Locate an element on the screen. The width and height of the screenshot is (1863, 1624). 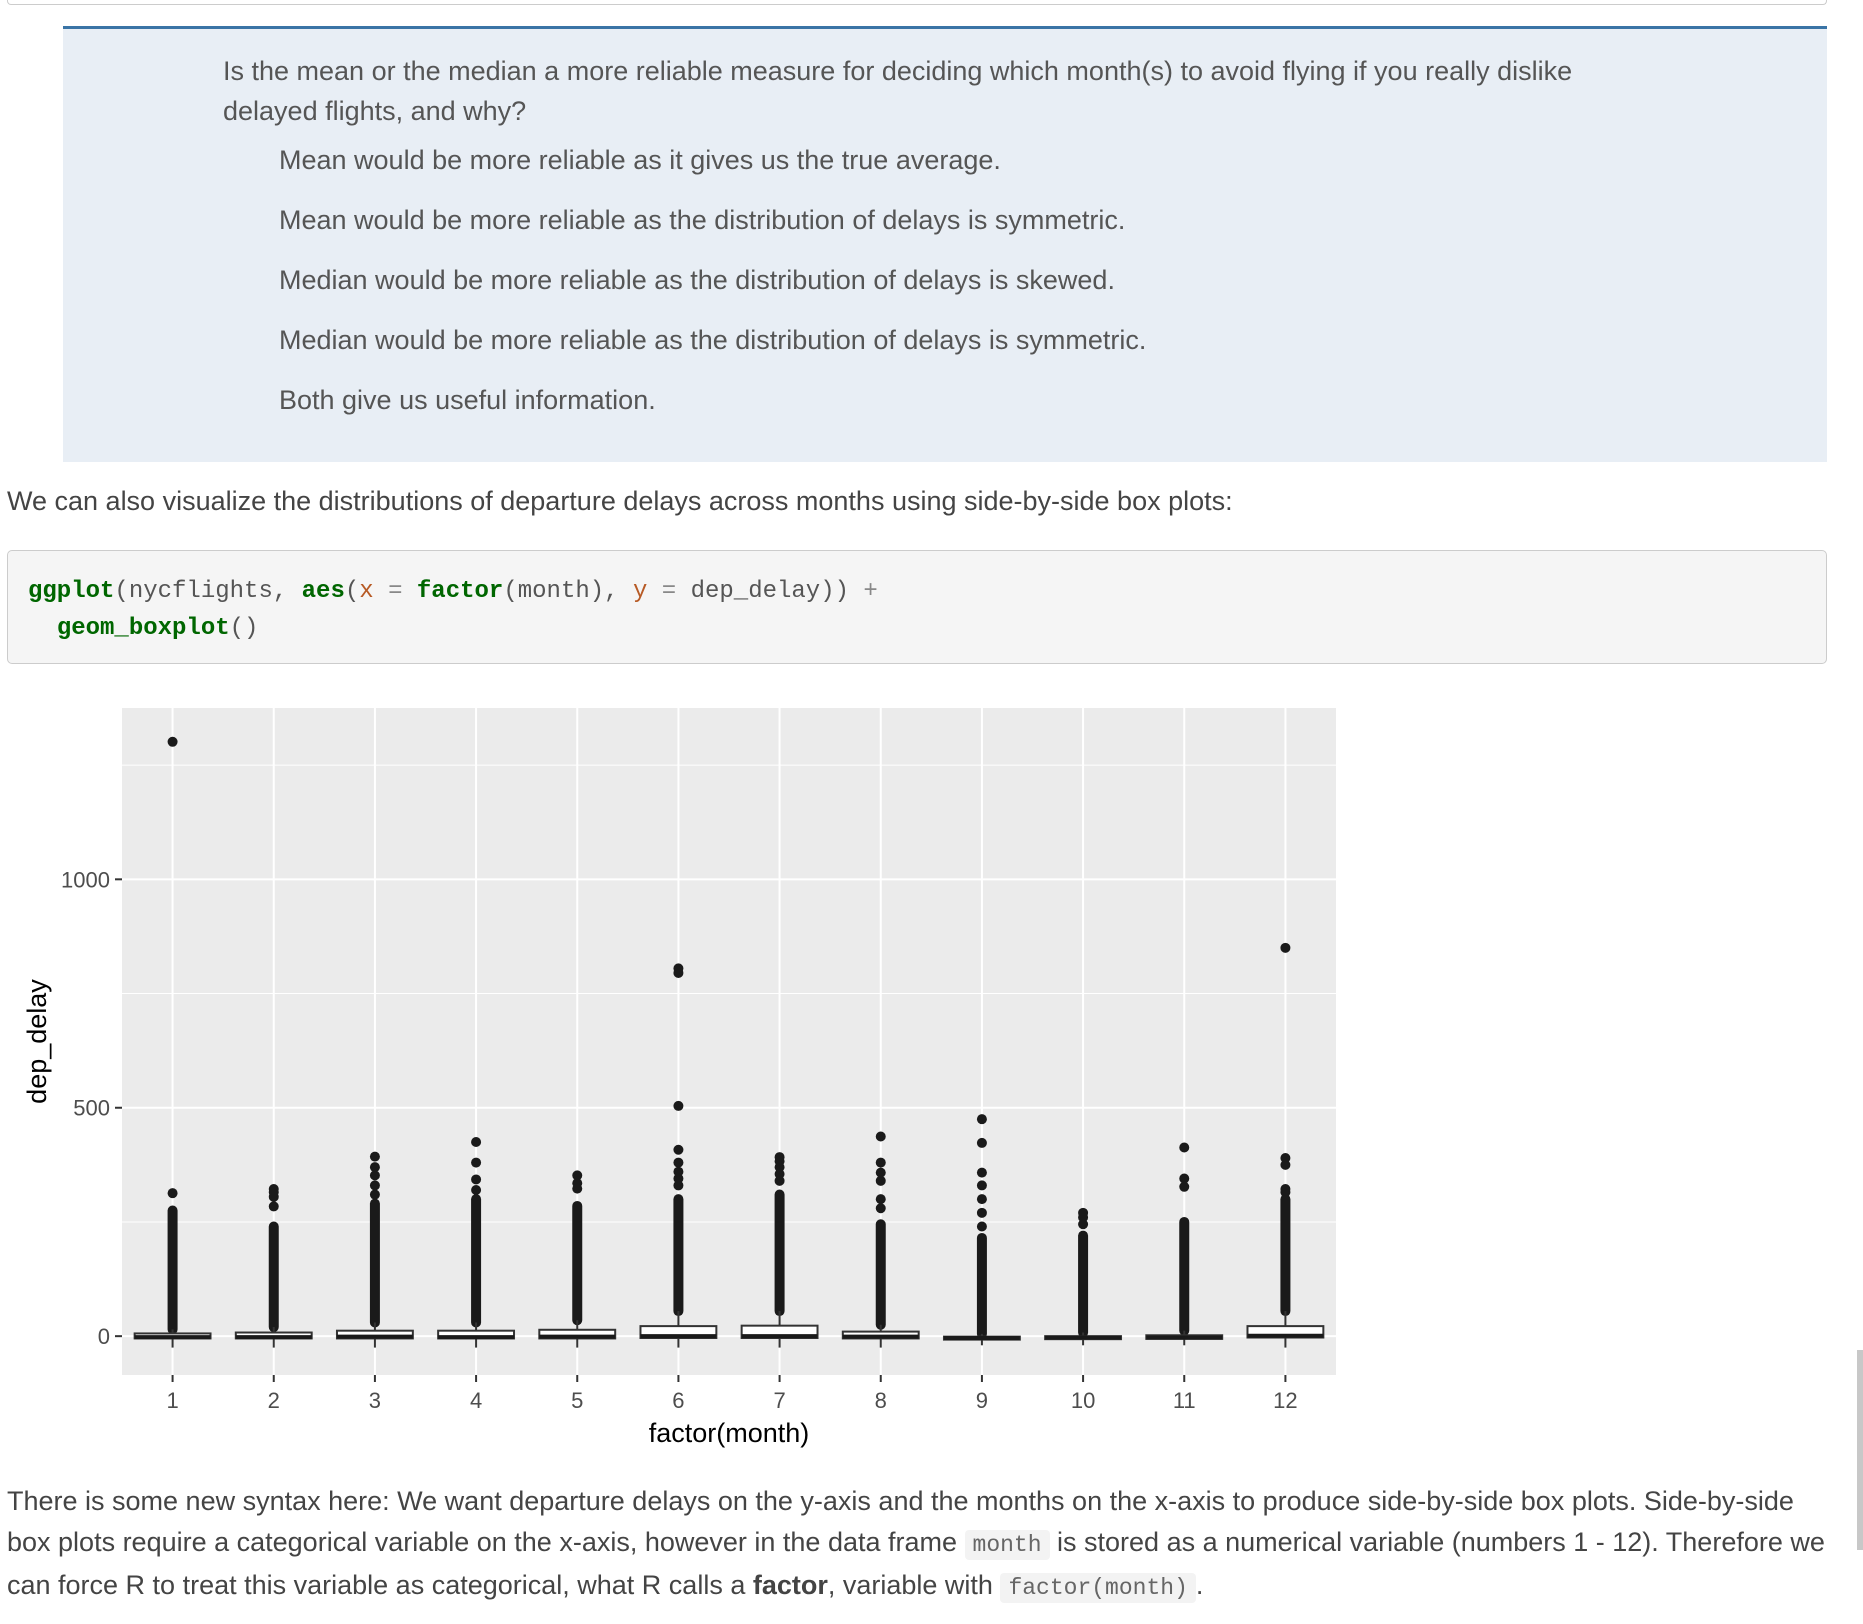
code-text: (nycflights, is located at coordinates (208, 591).